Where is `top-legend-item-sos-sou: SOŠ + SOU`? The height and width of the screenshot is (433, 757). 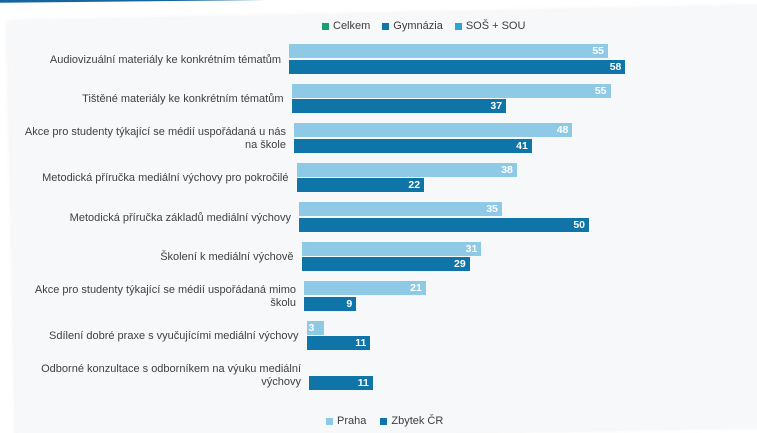
top-legend-item-sos-sou: SOŠ + SOU is located at coordinates (490, 26).